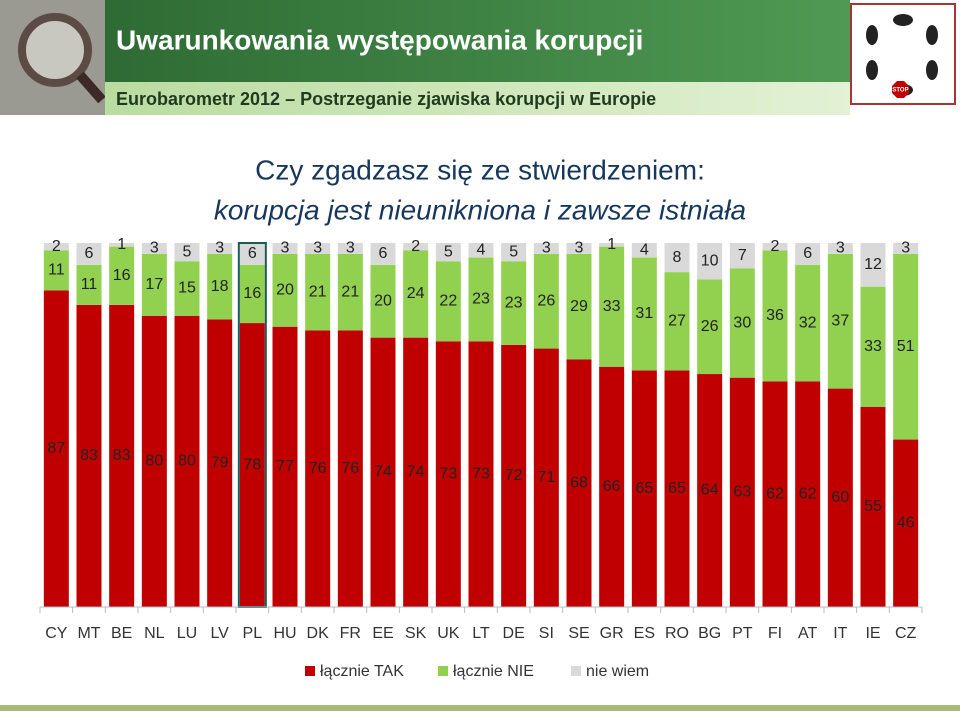 Image resolution: width=960 pixels, height=716 pixels. I want to click on title-bar, so click(477, 41).